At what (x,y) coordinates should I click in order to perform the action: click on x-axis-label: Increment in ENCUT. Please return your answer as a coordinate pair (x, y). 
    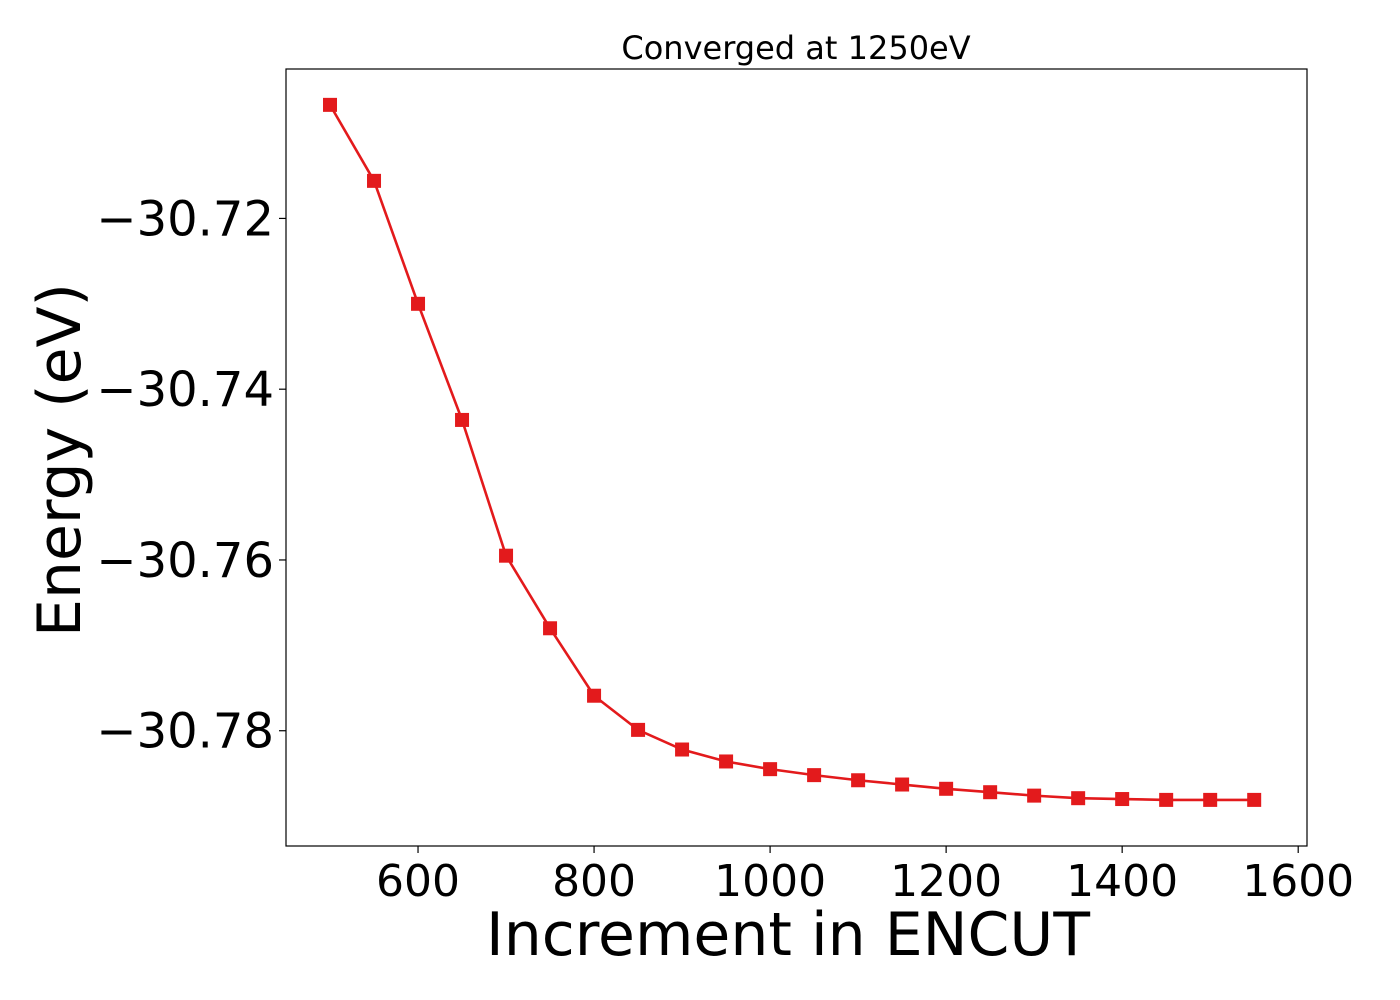
    Looking at the image, I should click on (788, 935).